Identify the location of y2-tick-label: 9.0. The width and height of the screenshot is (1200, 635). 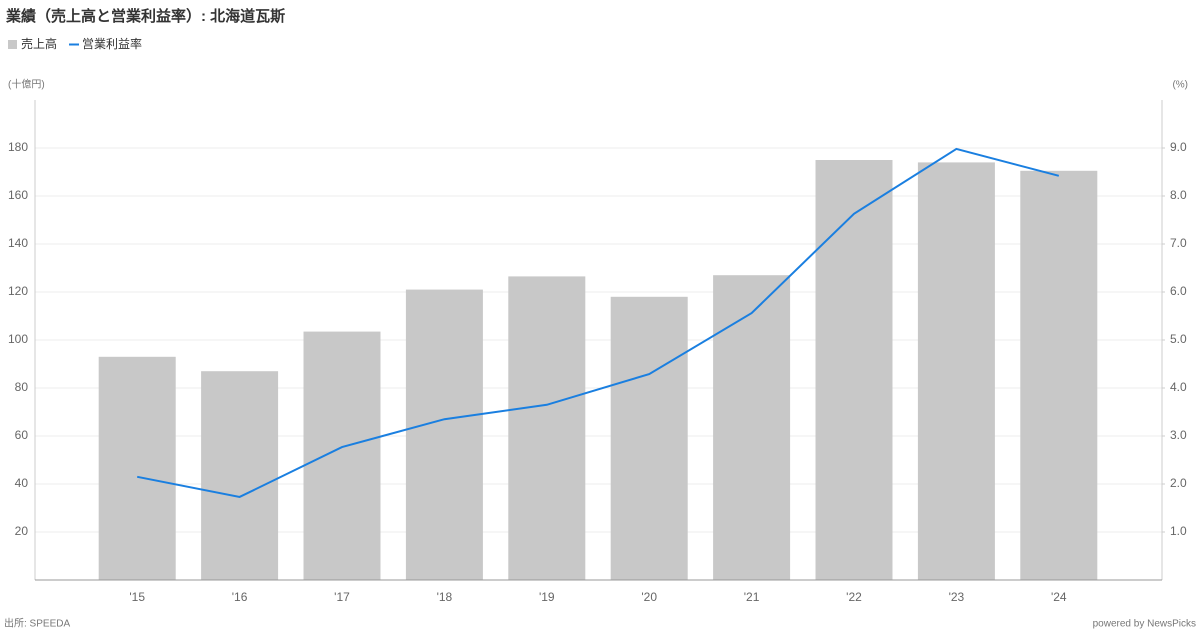
(1178, 147).